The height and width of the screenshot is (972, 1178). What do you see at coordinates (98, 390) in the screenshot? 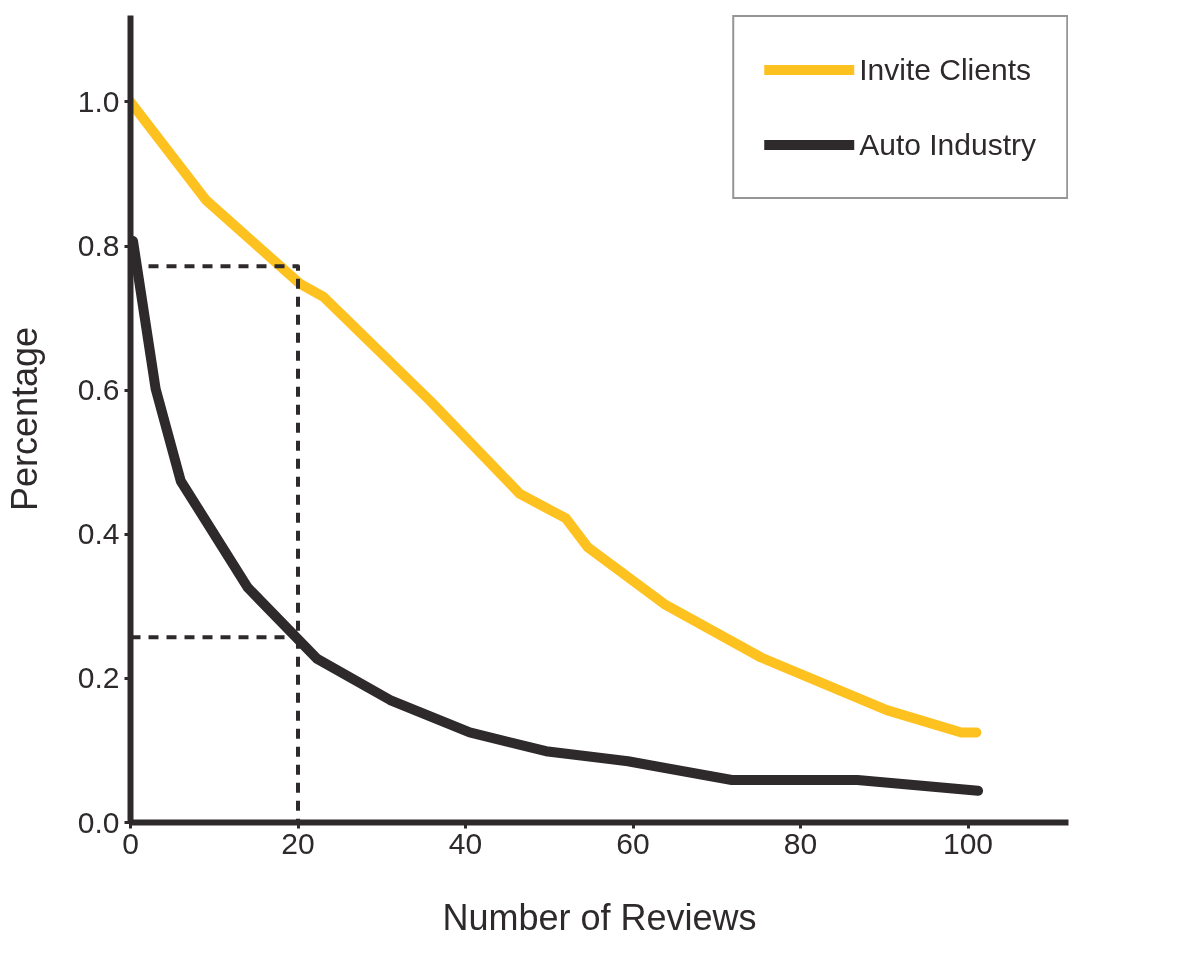
I see `y-tick-label: 0.6` at bounding box center [98, 390].